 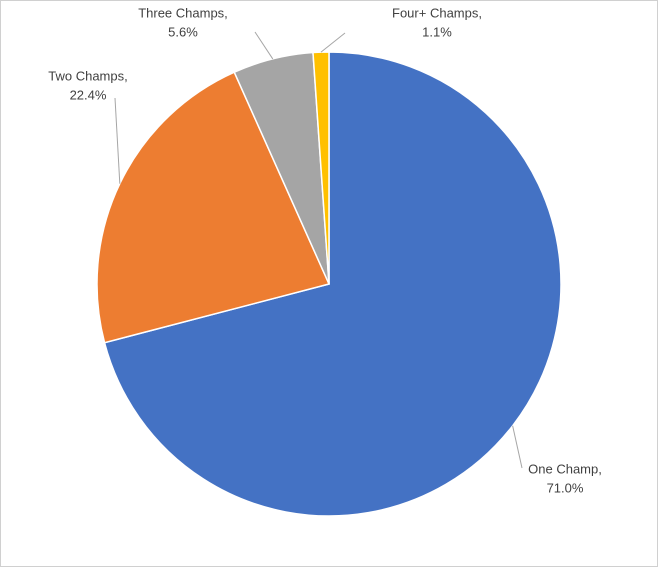 What do you see at coordinates (183, 12) in the screenshot?
I see `category-label: Three Champs,` at bounding box center [183, 12].